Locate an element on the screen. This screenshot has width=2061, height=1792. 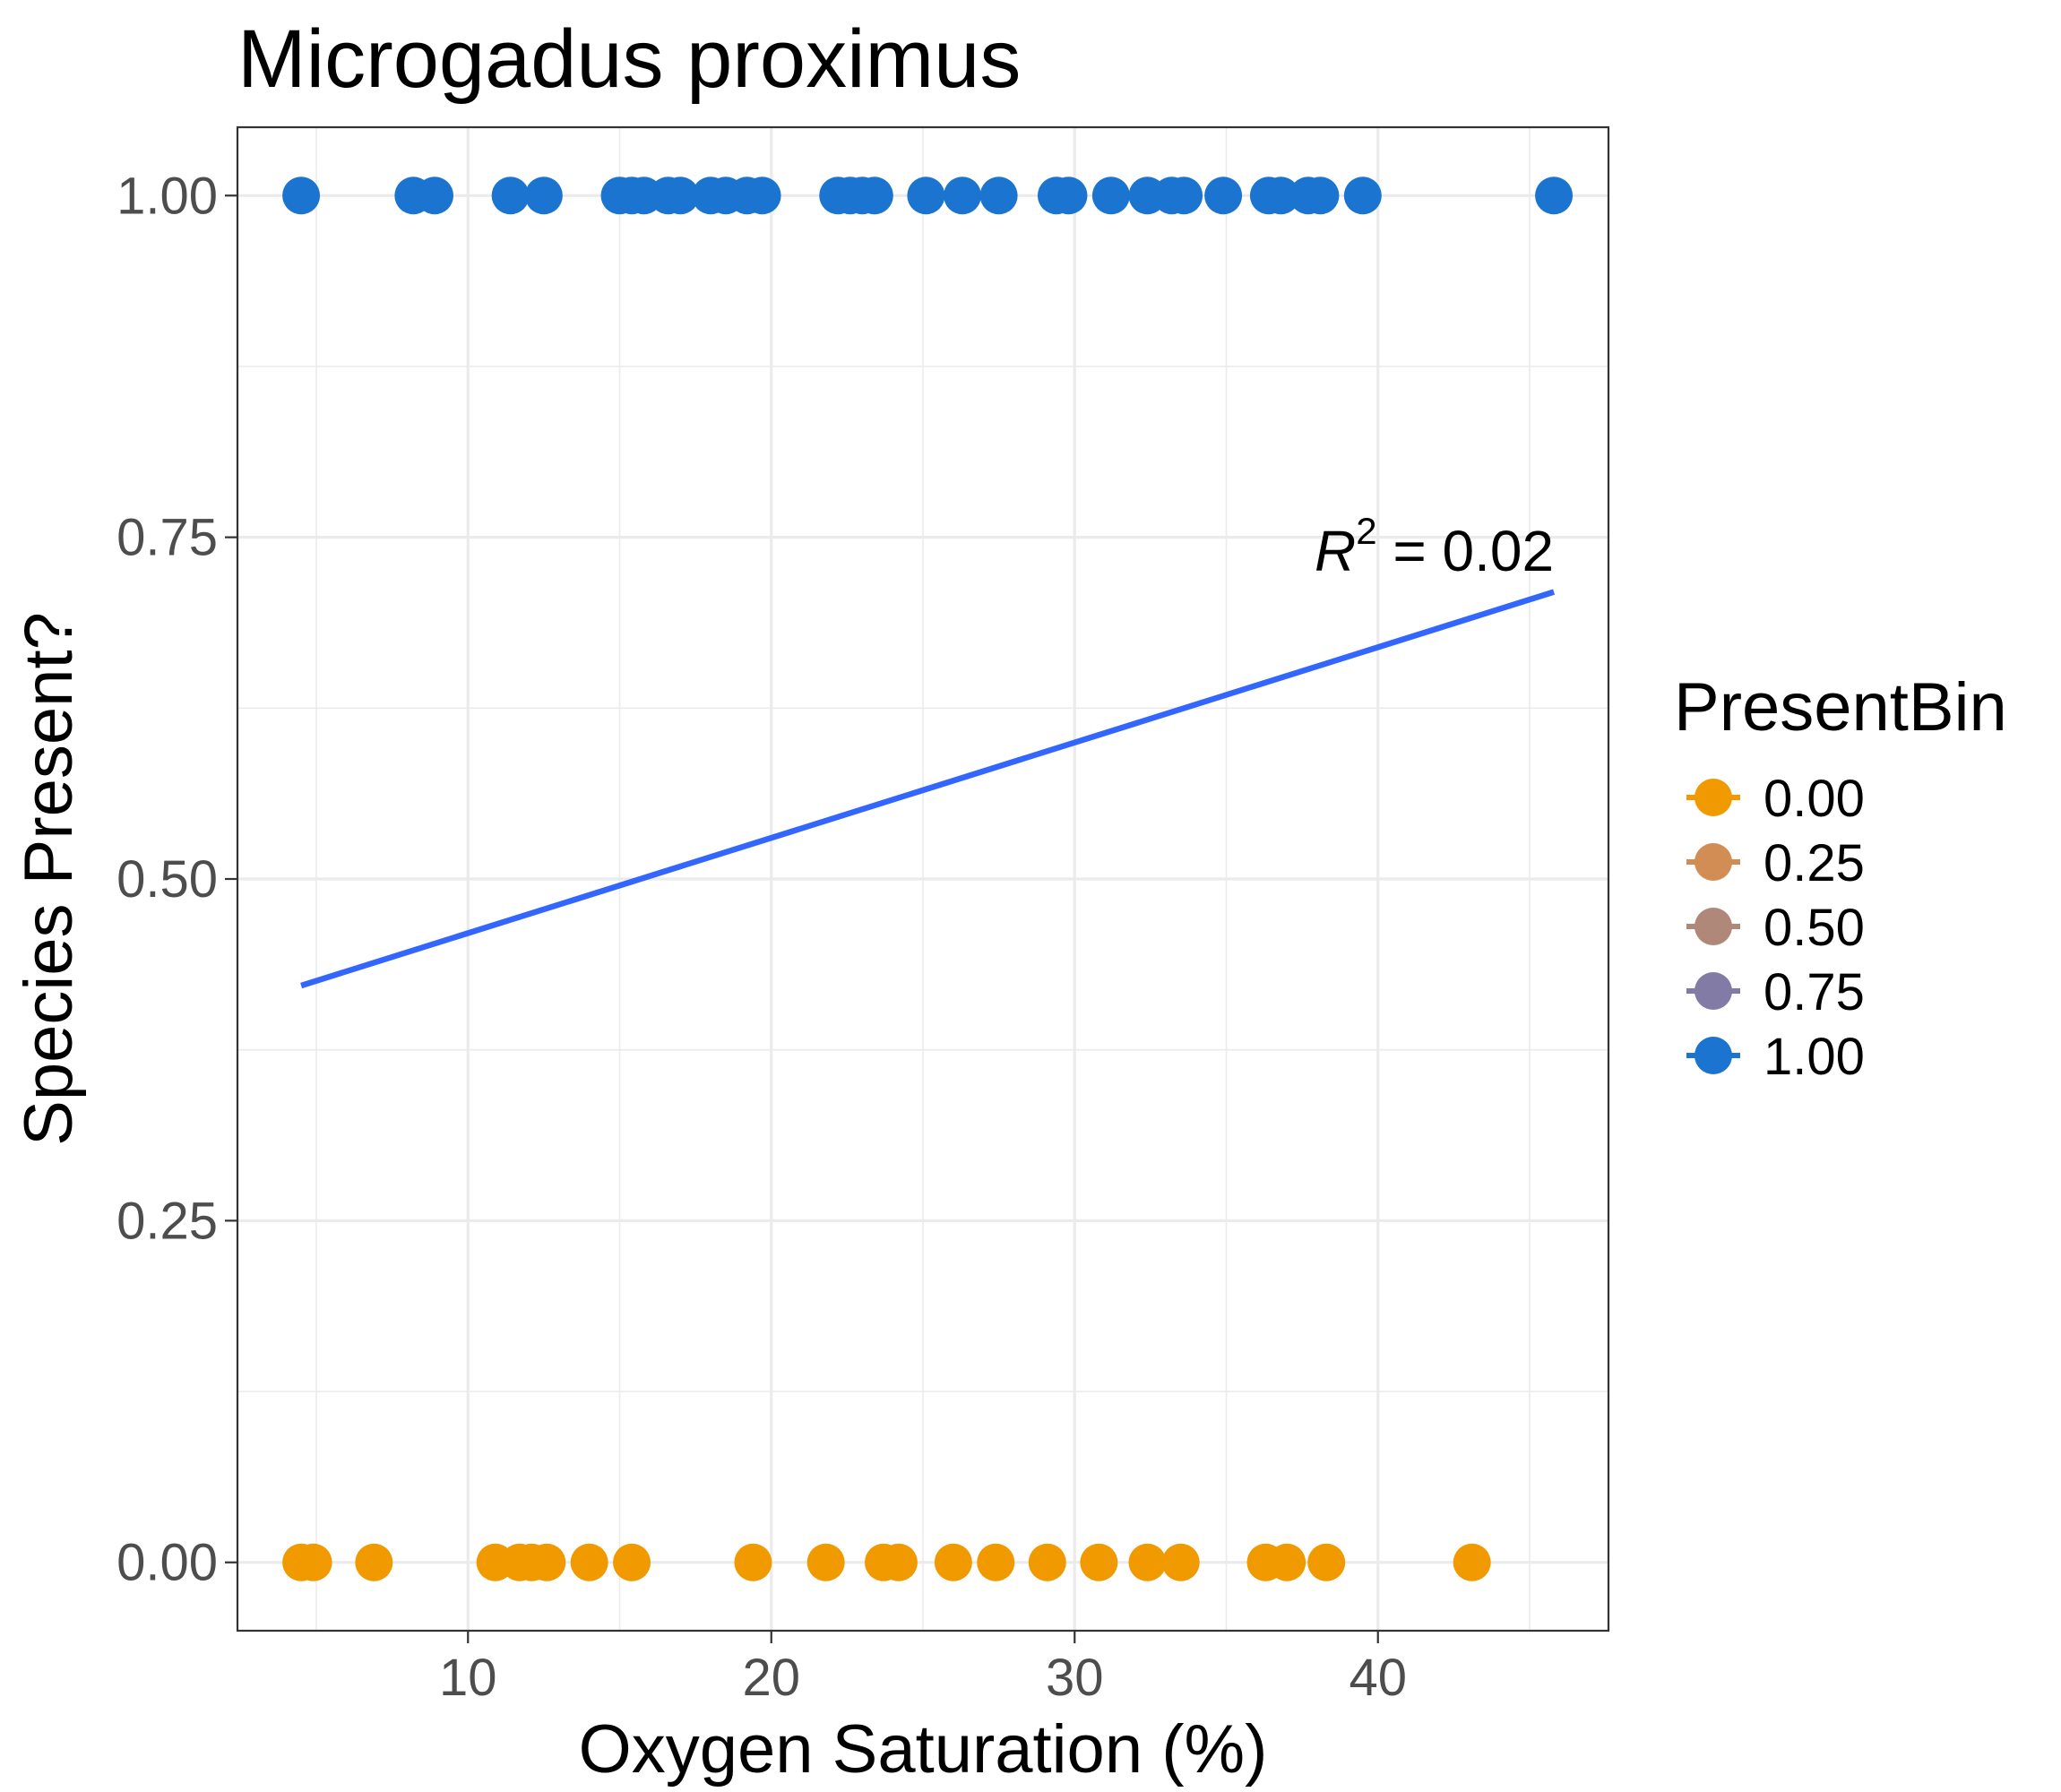
r-squared-label: R2 = 0.02 is located at coordinates (1434, 547).